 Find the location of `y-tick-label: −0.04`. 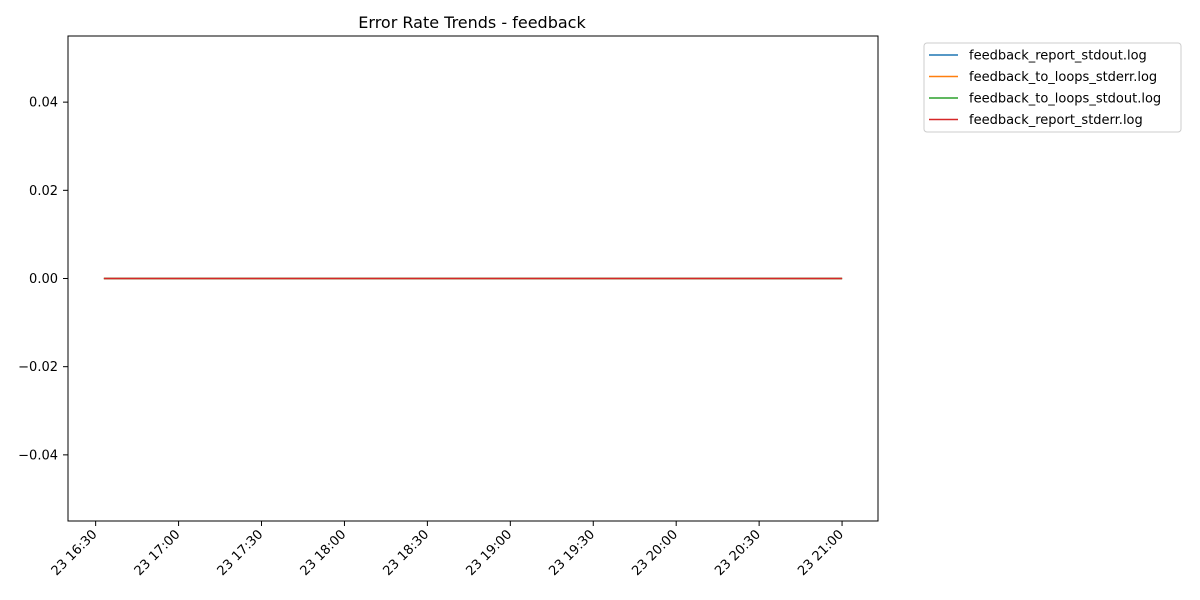

y-tick-label: −0.04 is located at coordinates (38, 455).